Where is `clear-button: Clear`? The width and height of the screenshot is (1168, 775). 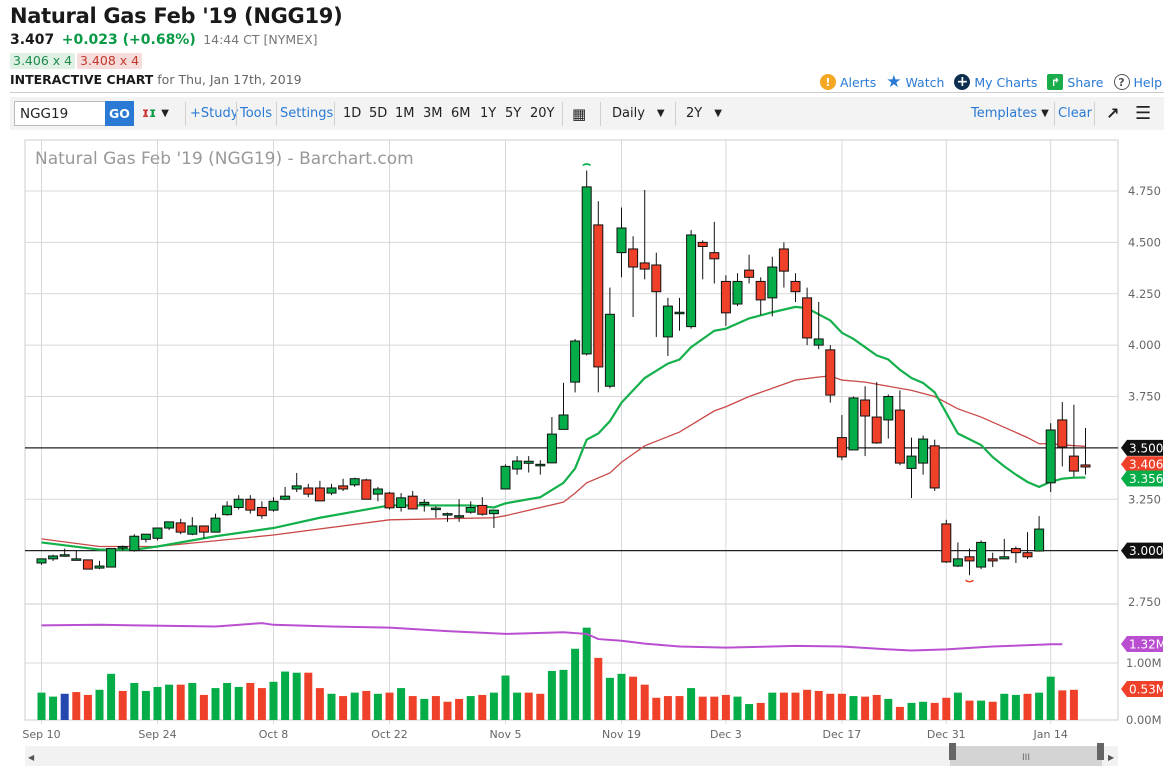 clear-button: Clear is located at coordinates (1075, 113).